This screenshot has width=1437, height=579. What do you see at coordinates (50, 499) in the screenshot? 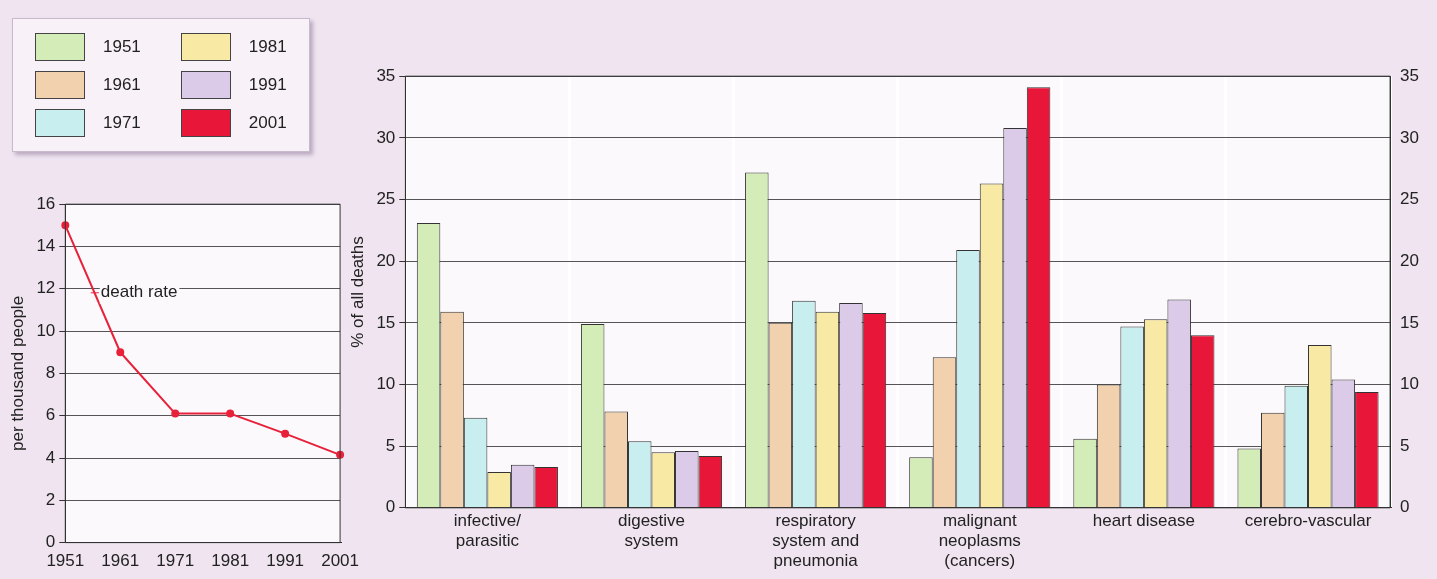
I see `y-tick-label: 2` at bounding box center [50, 499].